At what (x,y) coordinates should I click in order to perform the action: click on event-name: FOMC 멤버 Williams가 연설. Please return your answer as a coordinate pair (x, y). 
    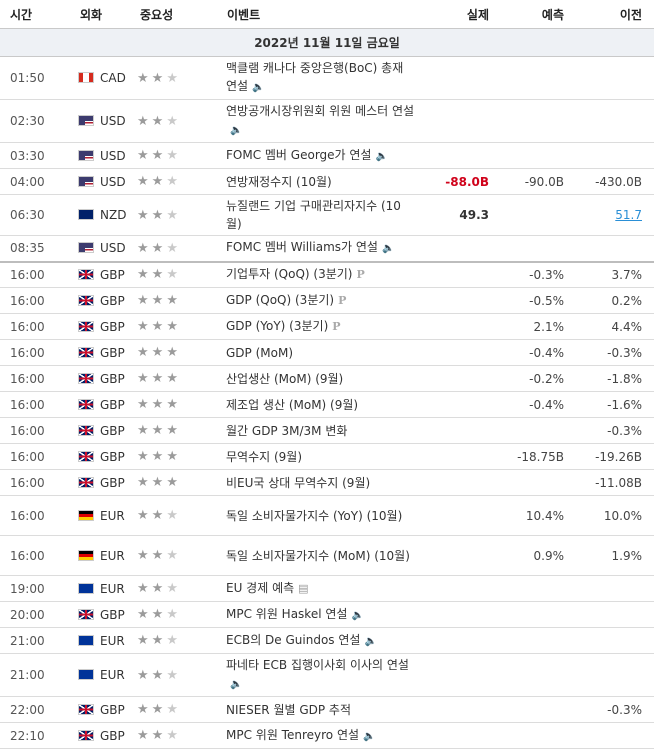
    Looking at the image, I should click on (302, 247).